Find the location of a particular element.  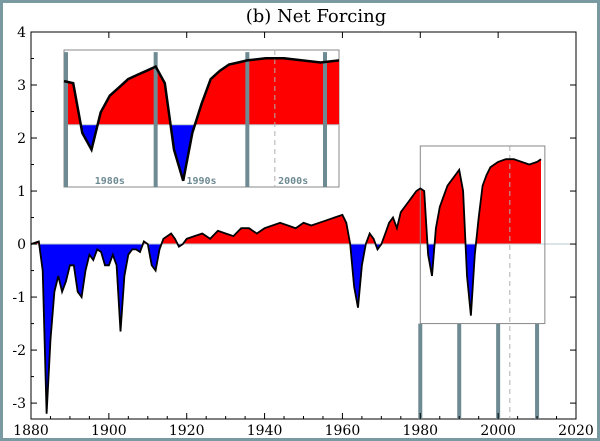

x-tick-label-2000: 2000 is located at coordinates (498, 431).